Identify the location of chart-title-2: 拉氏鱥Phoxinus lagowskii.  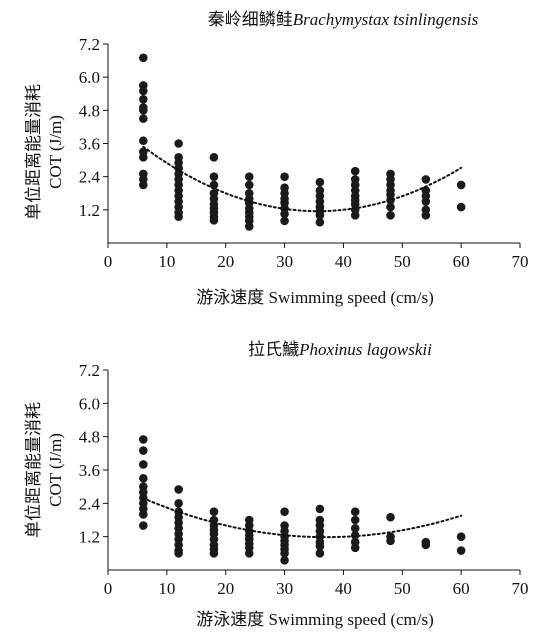
(340, 349).